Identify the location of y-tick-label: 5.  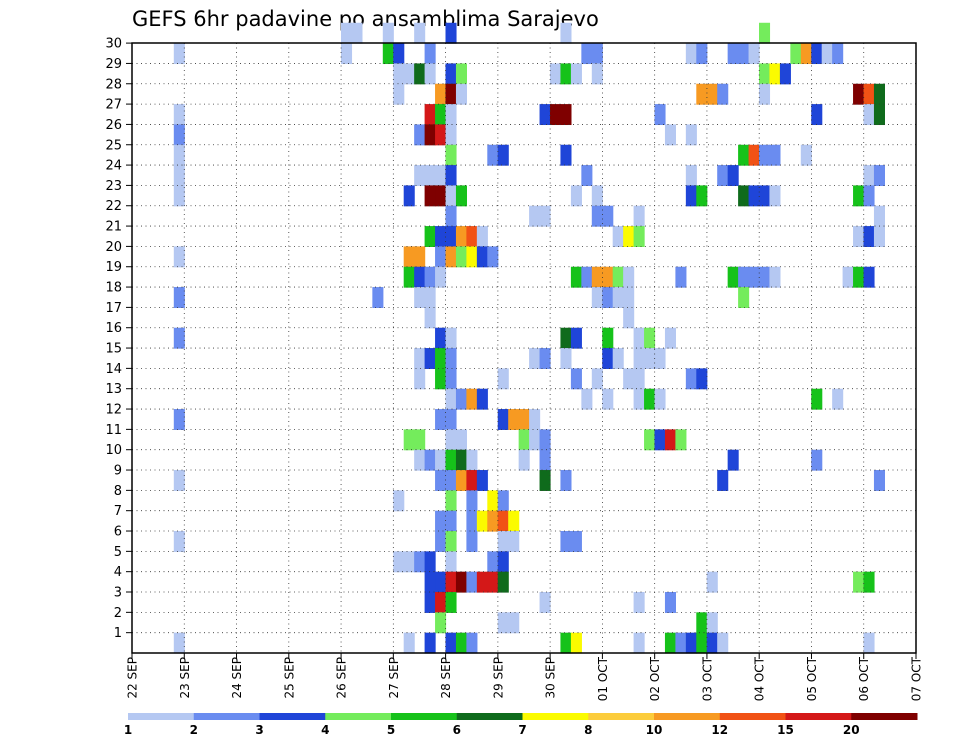
(118, 552).